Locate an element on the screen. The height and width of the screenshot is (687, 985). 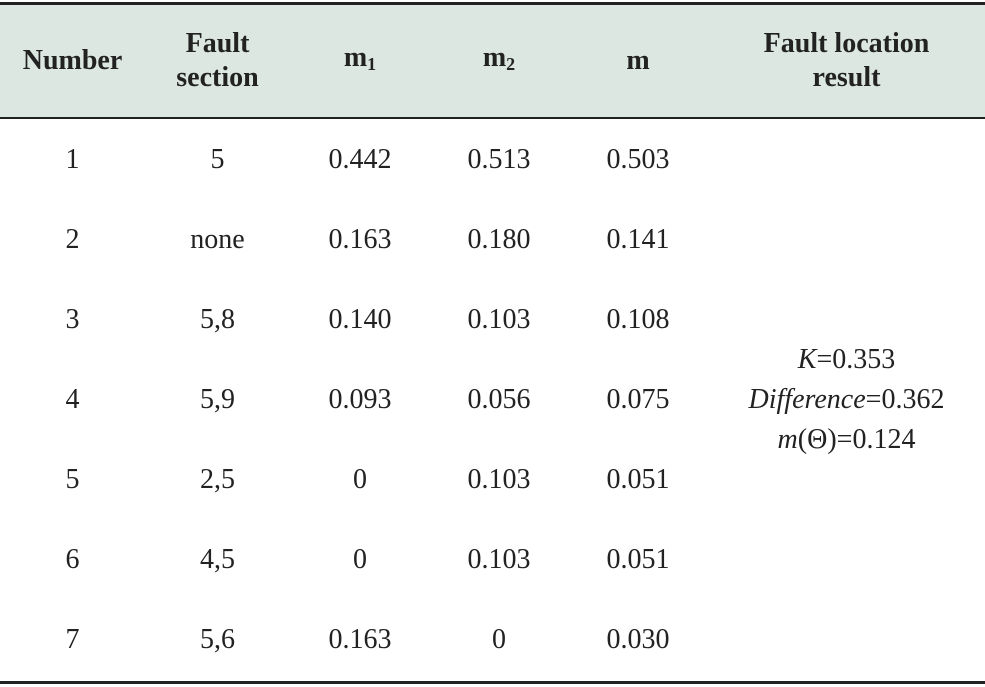
header-cell: m2 is located at coordinates (499, 61).